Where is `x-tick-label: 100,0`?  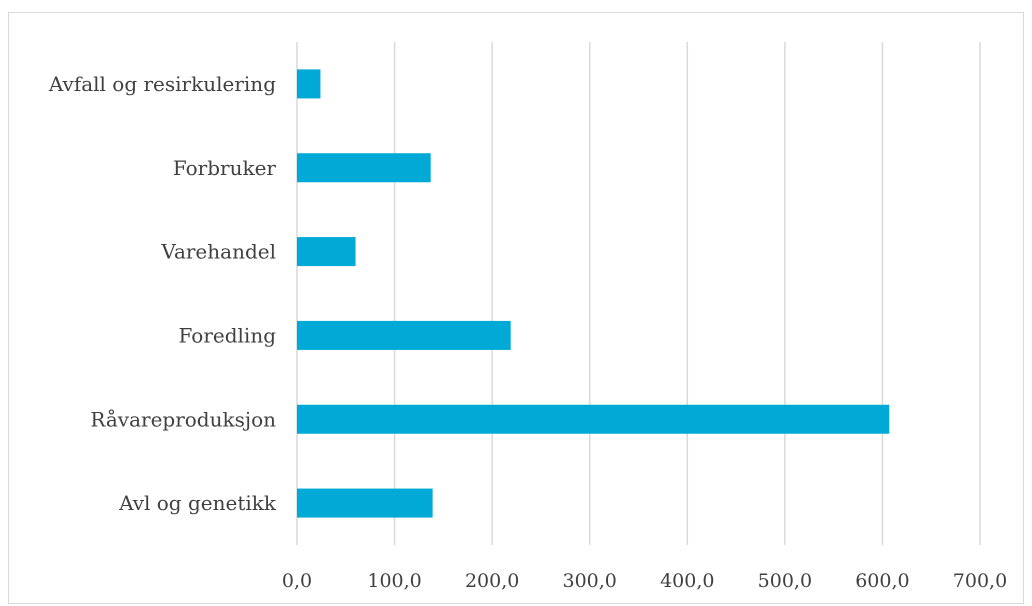
x-tick-label: 100,0 is located at coordinates (394, 581).